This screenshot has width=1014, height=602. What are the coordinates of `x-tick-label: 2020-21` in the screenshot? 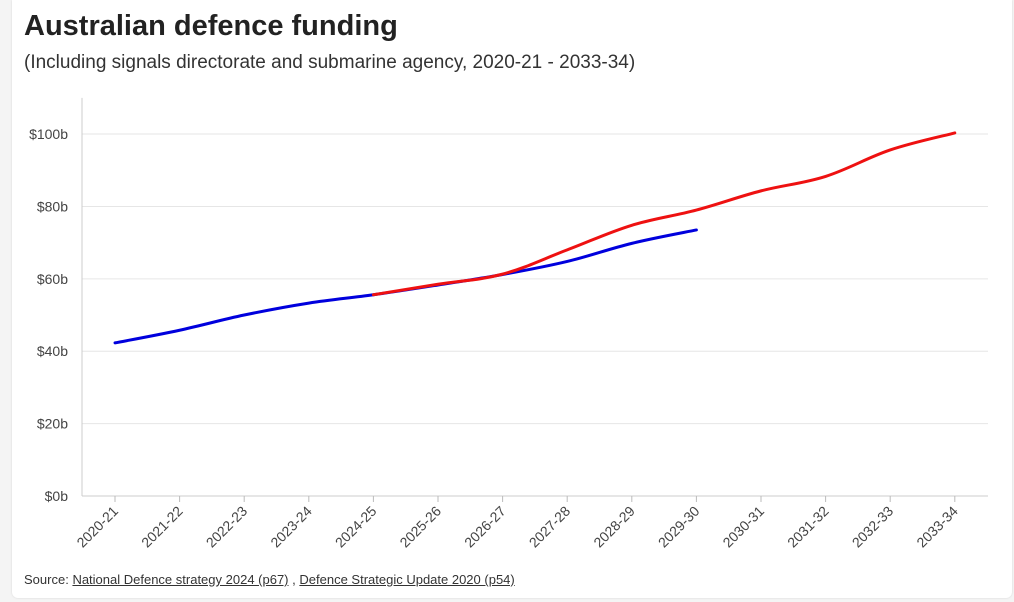 It's located at (97, 527).